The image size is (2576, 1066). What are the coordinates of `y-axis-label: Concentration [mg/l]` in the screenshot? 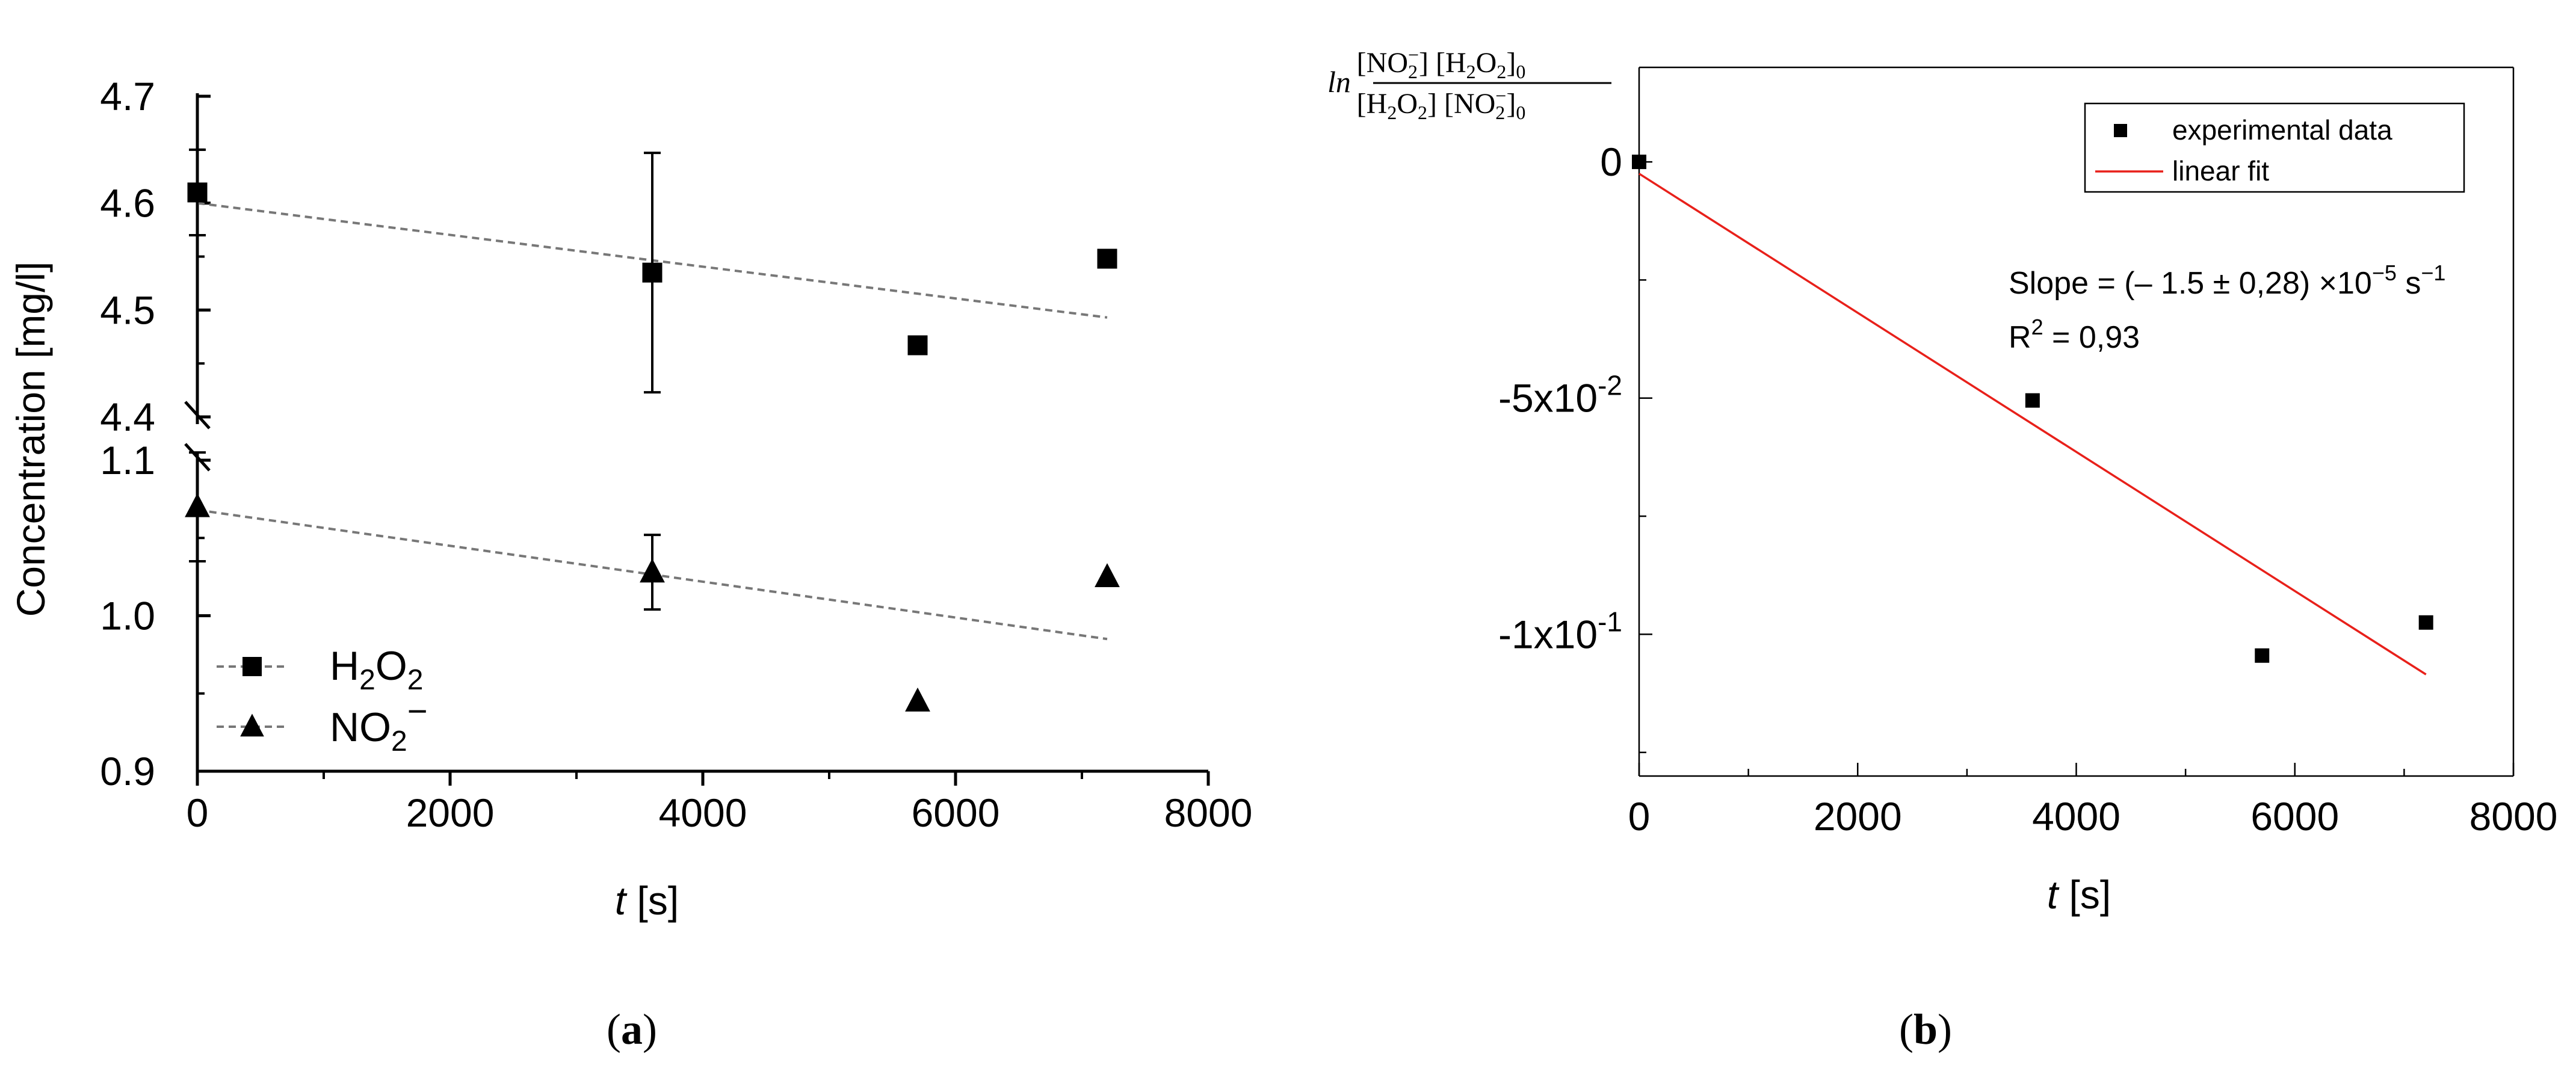 It's located at (30, 440).